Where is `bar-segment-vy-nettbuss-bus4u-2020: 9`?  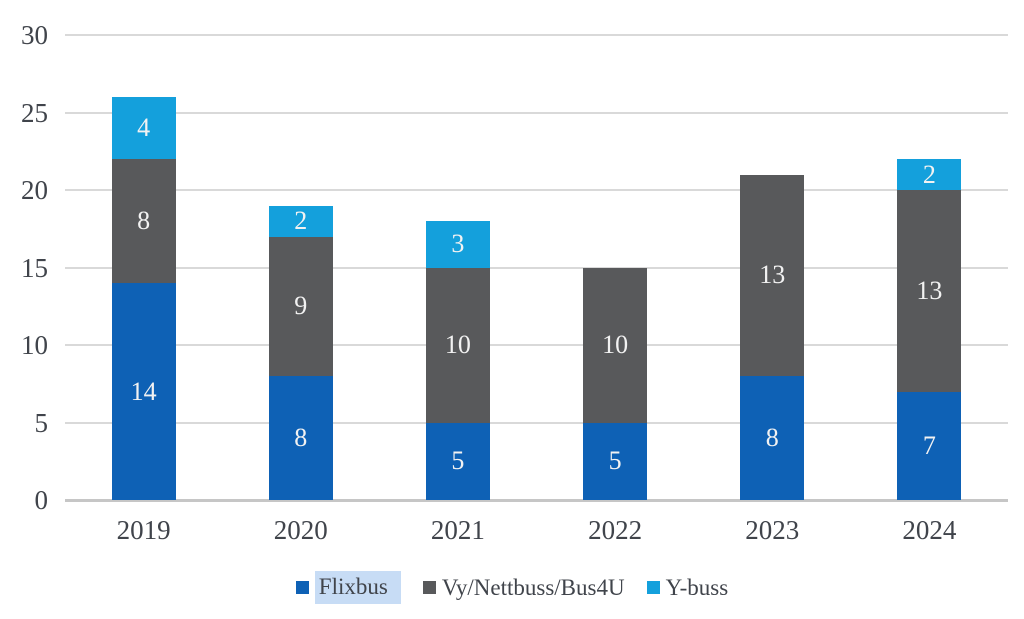 bar-segment-vy-nettbuss-bus4u-2020: 9 is located at coordinates (300, 306).